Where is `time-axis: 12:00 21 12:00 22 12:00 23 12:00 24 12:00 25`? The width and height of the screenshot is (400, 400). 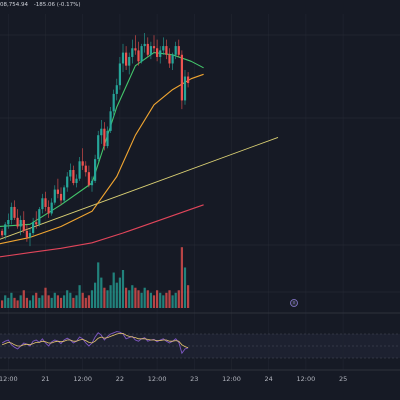 time-axis: 12:00 21 12:00 22 12:00 23 12:00 24 12:00 25 is located at coordinates (173, 379).